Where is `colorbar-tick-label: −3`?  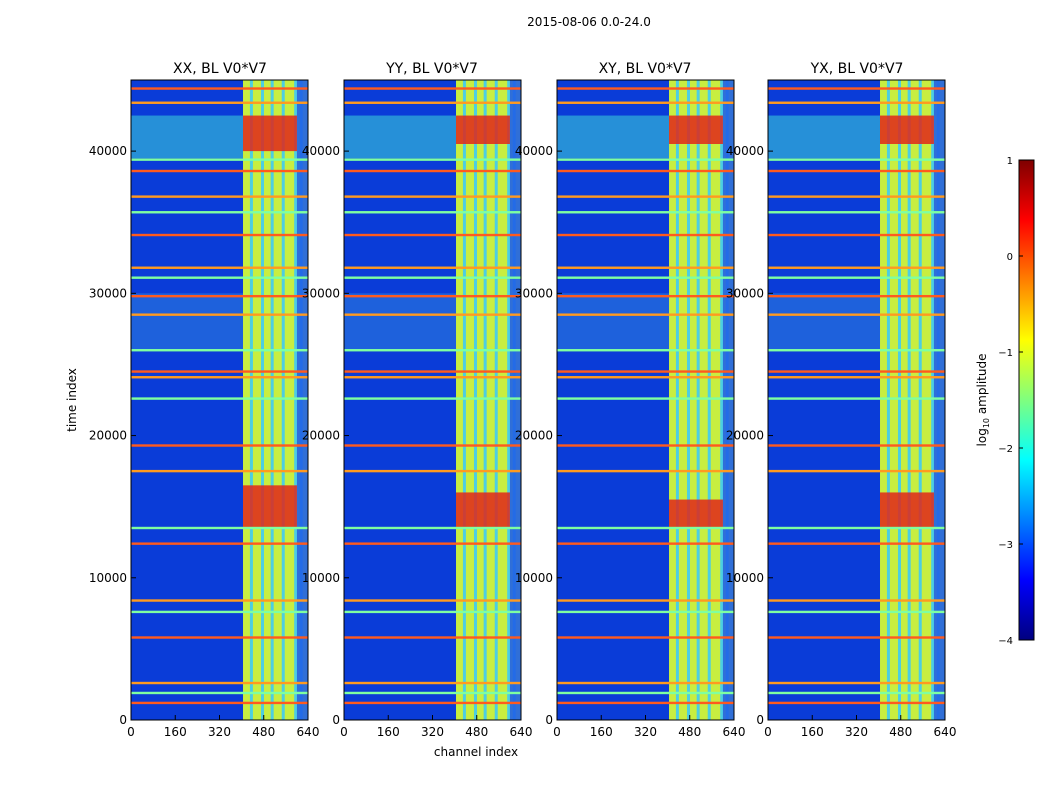
colorbar-tick-label: −3 is located at coordinates (1005, 545).